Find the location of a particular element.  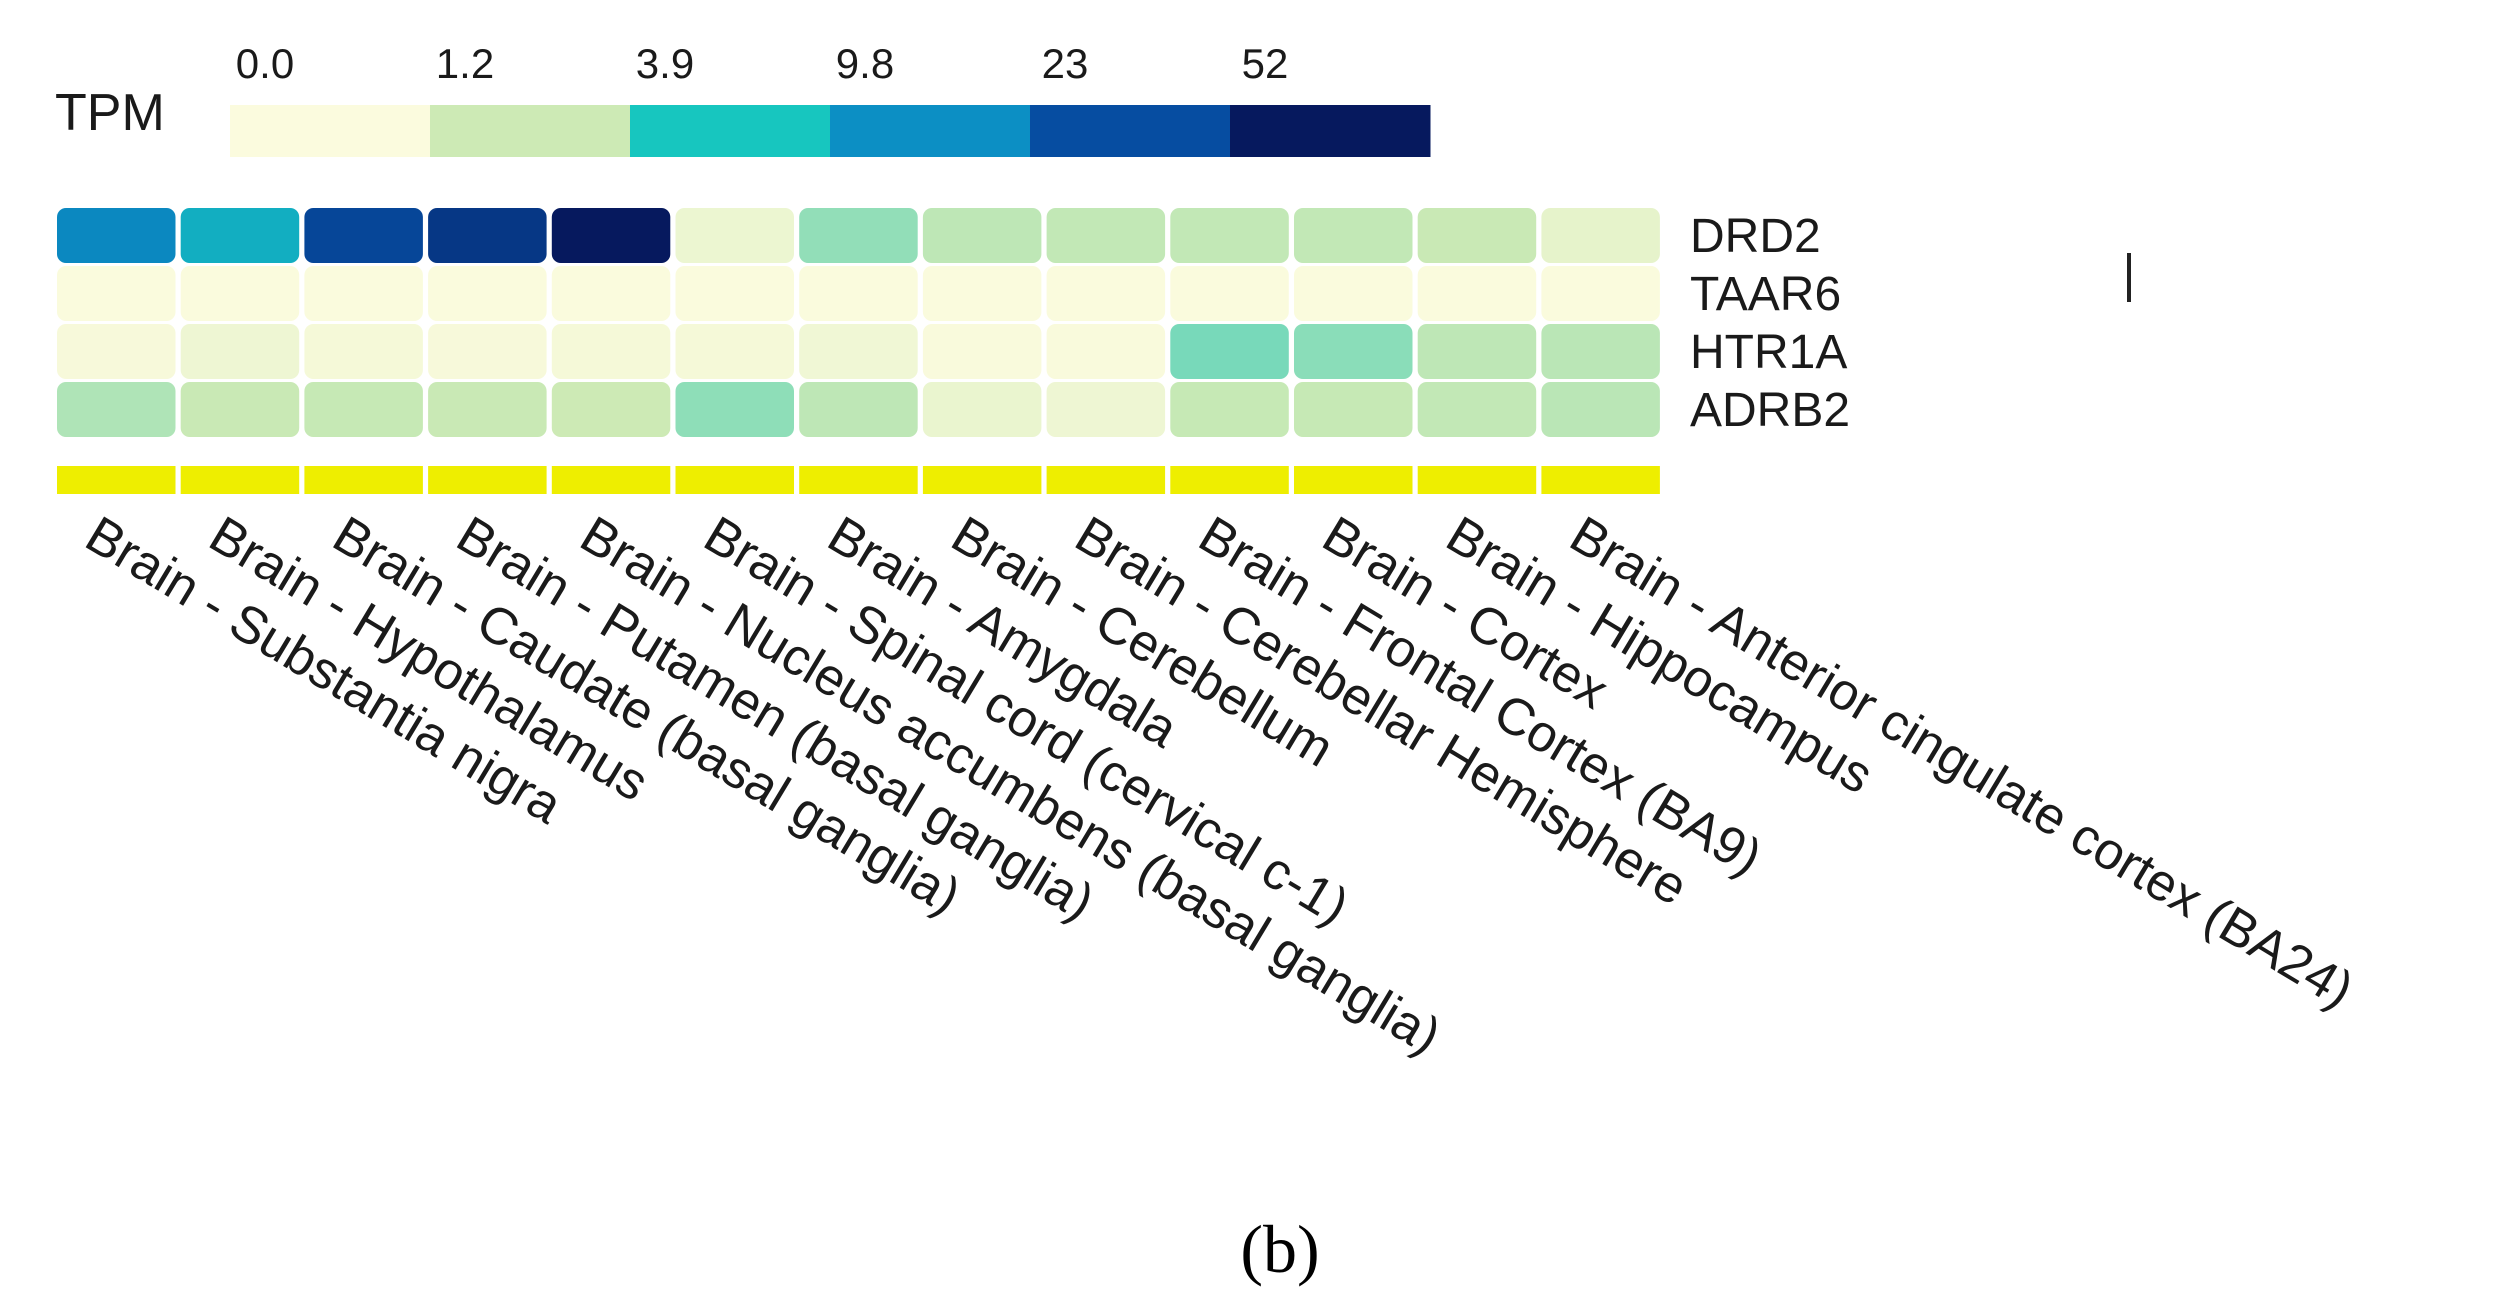

panel-label: (b) is located at coordinates (1279, 1249).